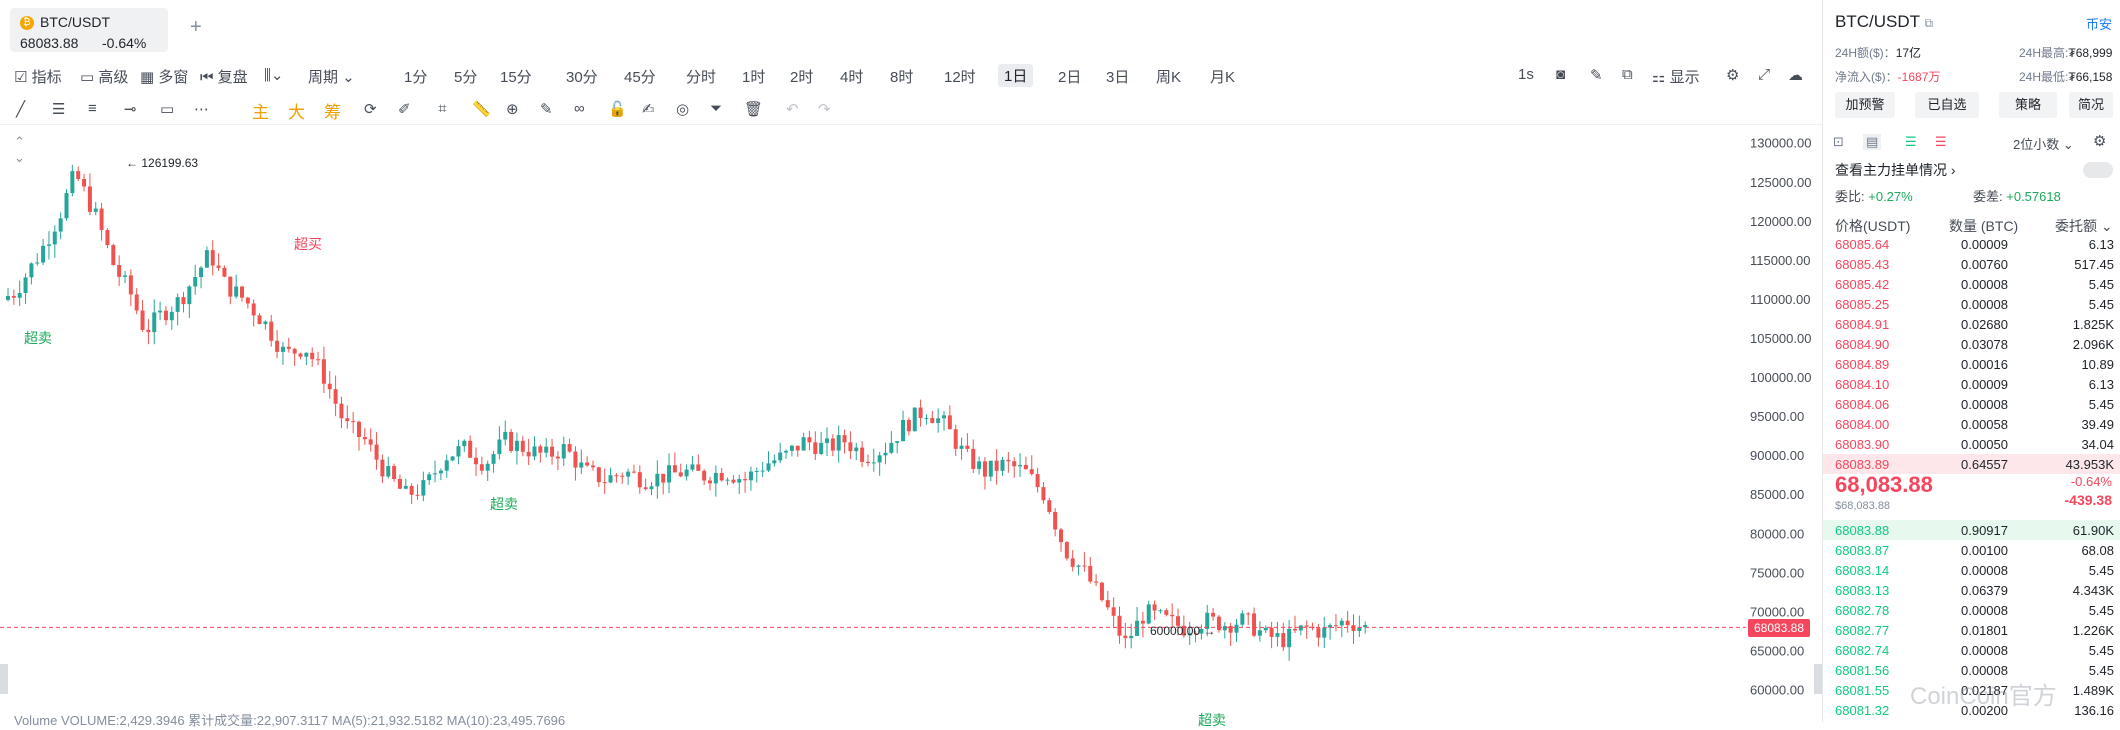 This screenshot has width=2120, height=730. What do you see at coordinates (2098, 24) in the screenshot?
I see `exchange-link: 币安` at bounding box center [2098, 24].